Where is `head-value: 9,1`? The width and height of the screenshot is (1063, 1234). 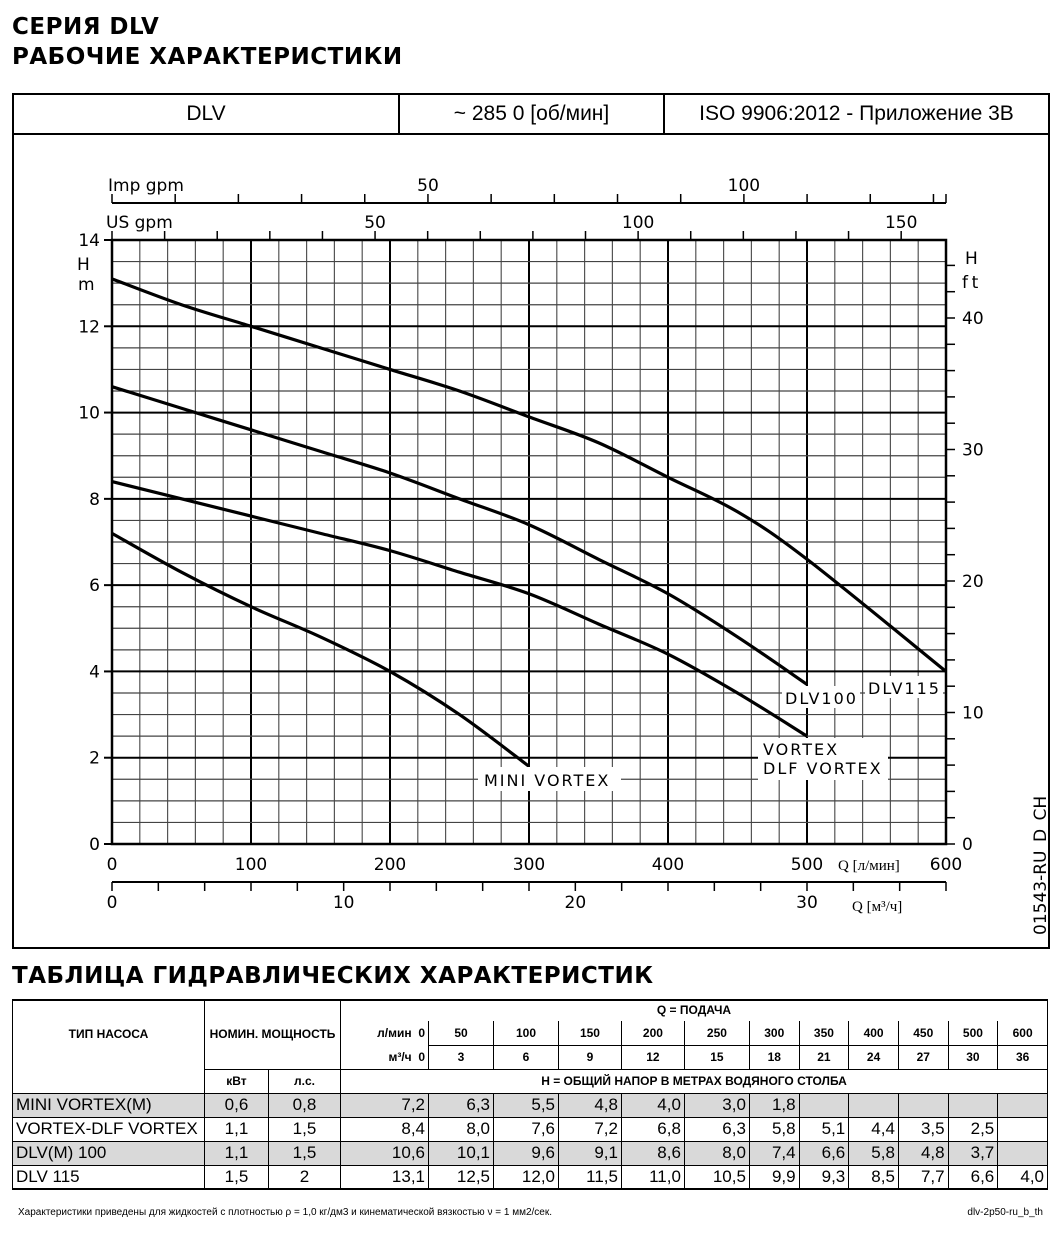 head-value: 9,1 is located at coordinates (590, 1153).